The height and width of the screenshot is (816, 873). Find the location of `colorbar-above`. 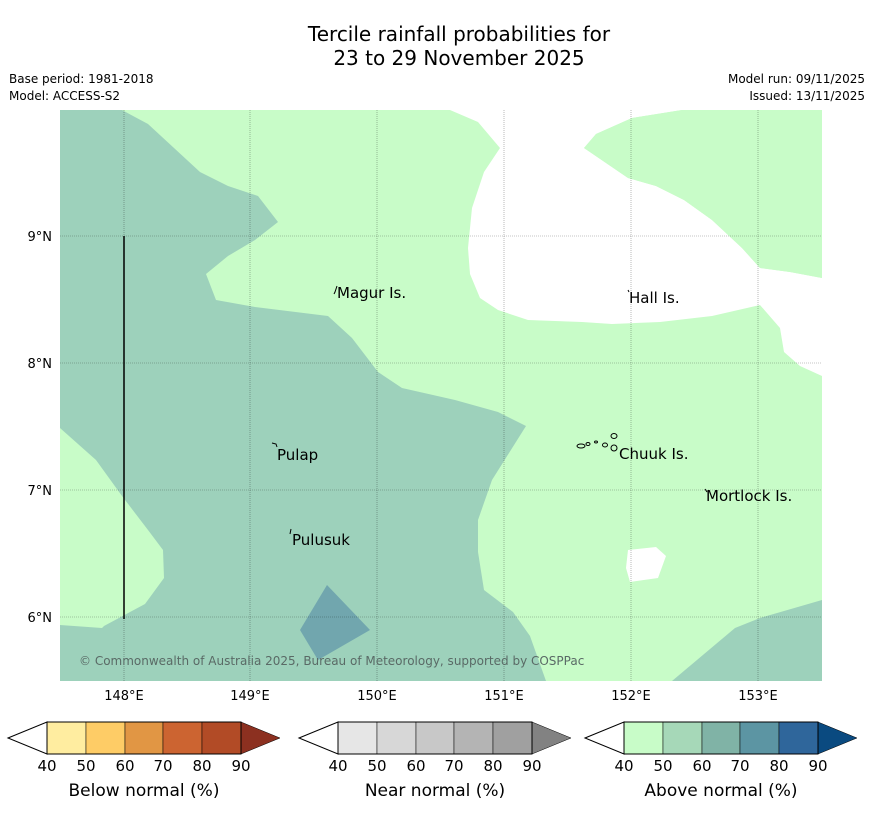

colorbar-above is located at coordinates (720, 738).